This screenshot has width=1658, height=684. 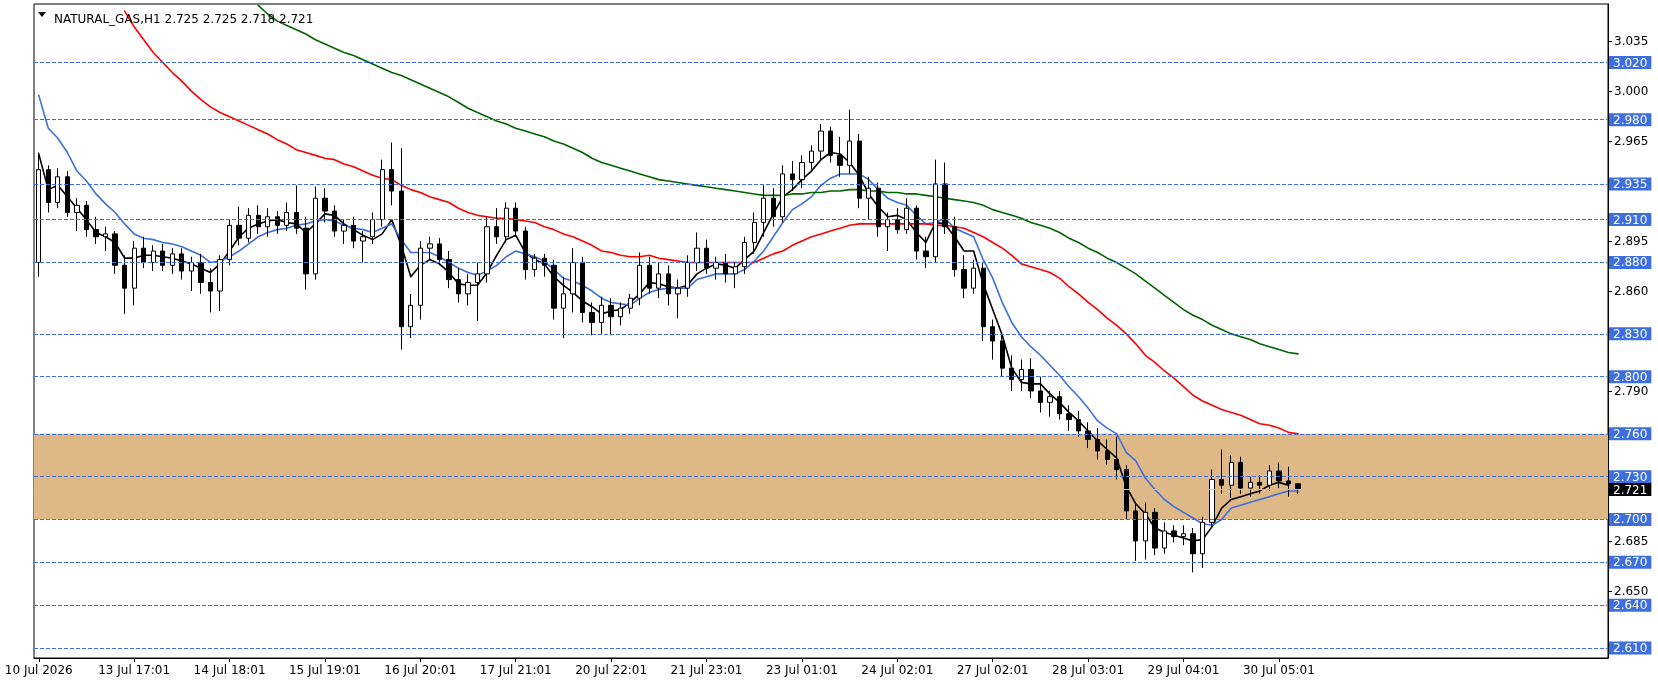 What do you see at coordinates (897, 670) in the screenshot?
I see `x-tick-label: 24 Jul 02:01` at bounding box center [897, 670].